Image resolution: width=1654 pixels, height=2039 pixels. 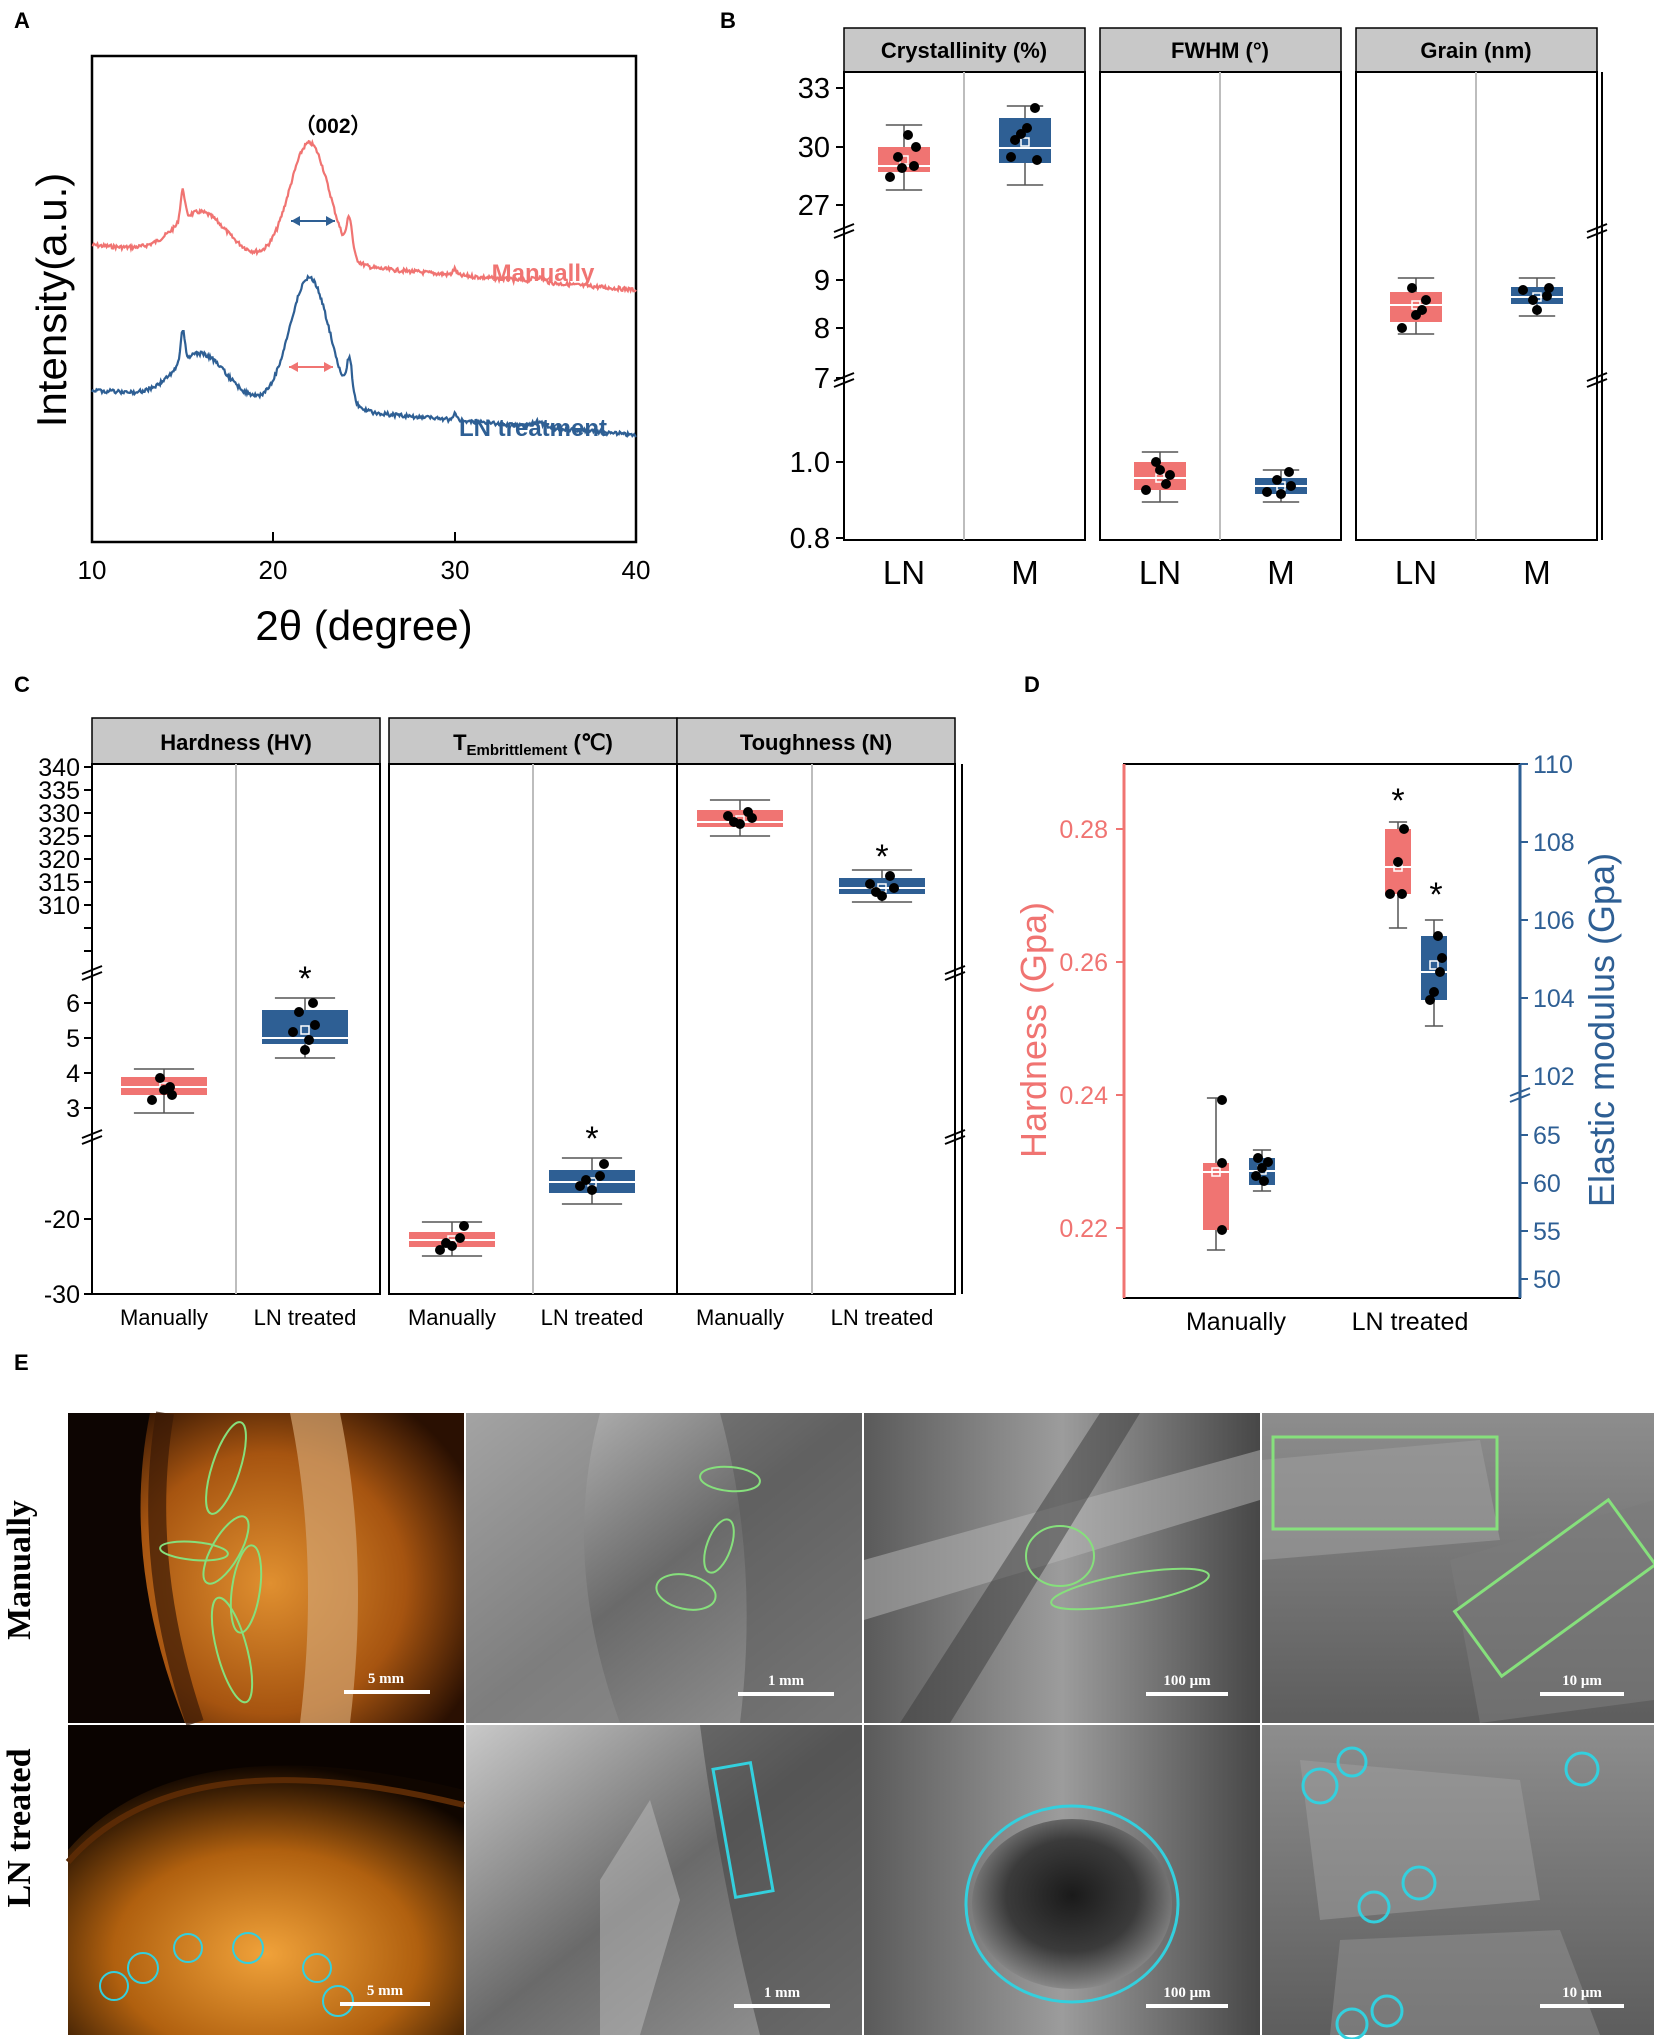 I want to click on box-plots, so click(x=1325, y=1036).